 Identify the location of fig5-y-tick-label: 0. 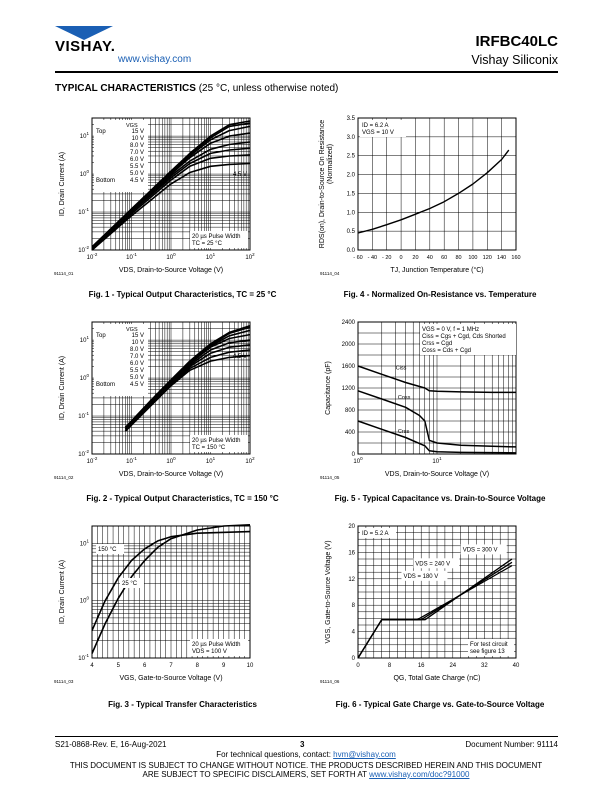
(354, 455).